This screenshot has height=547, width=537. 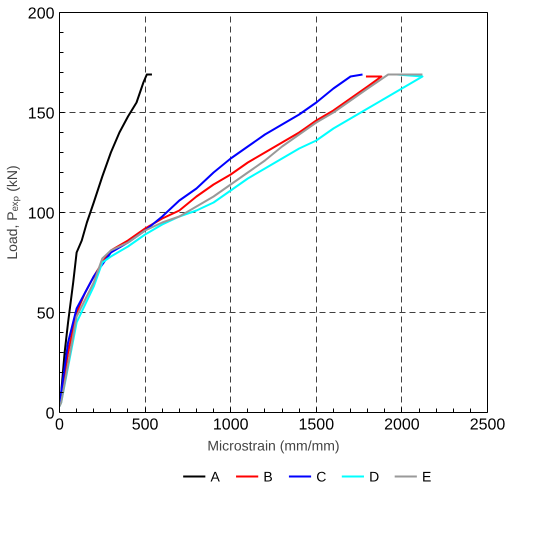 I want to click on y-tick-label: 50, so click(x=45, y=314).